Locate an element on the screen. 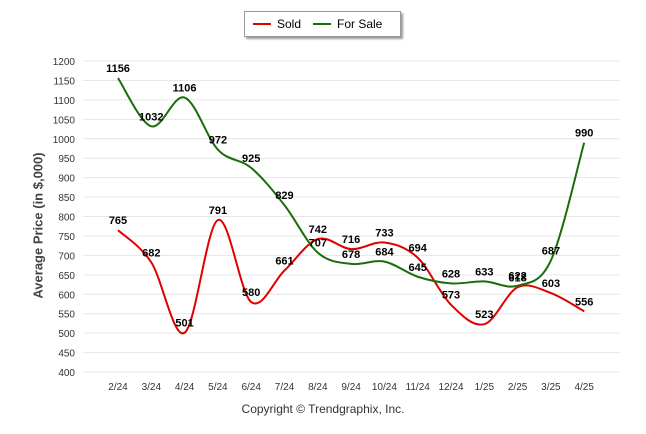 The image size is (646, 434). y-tick-label: 750 is located at coordinates (66, 237).